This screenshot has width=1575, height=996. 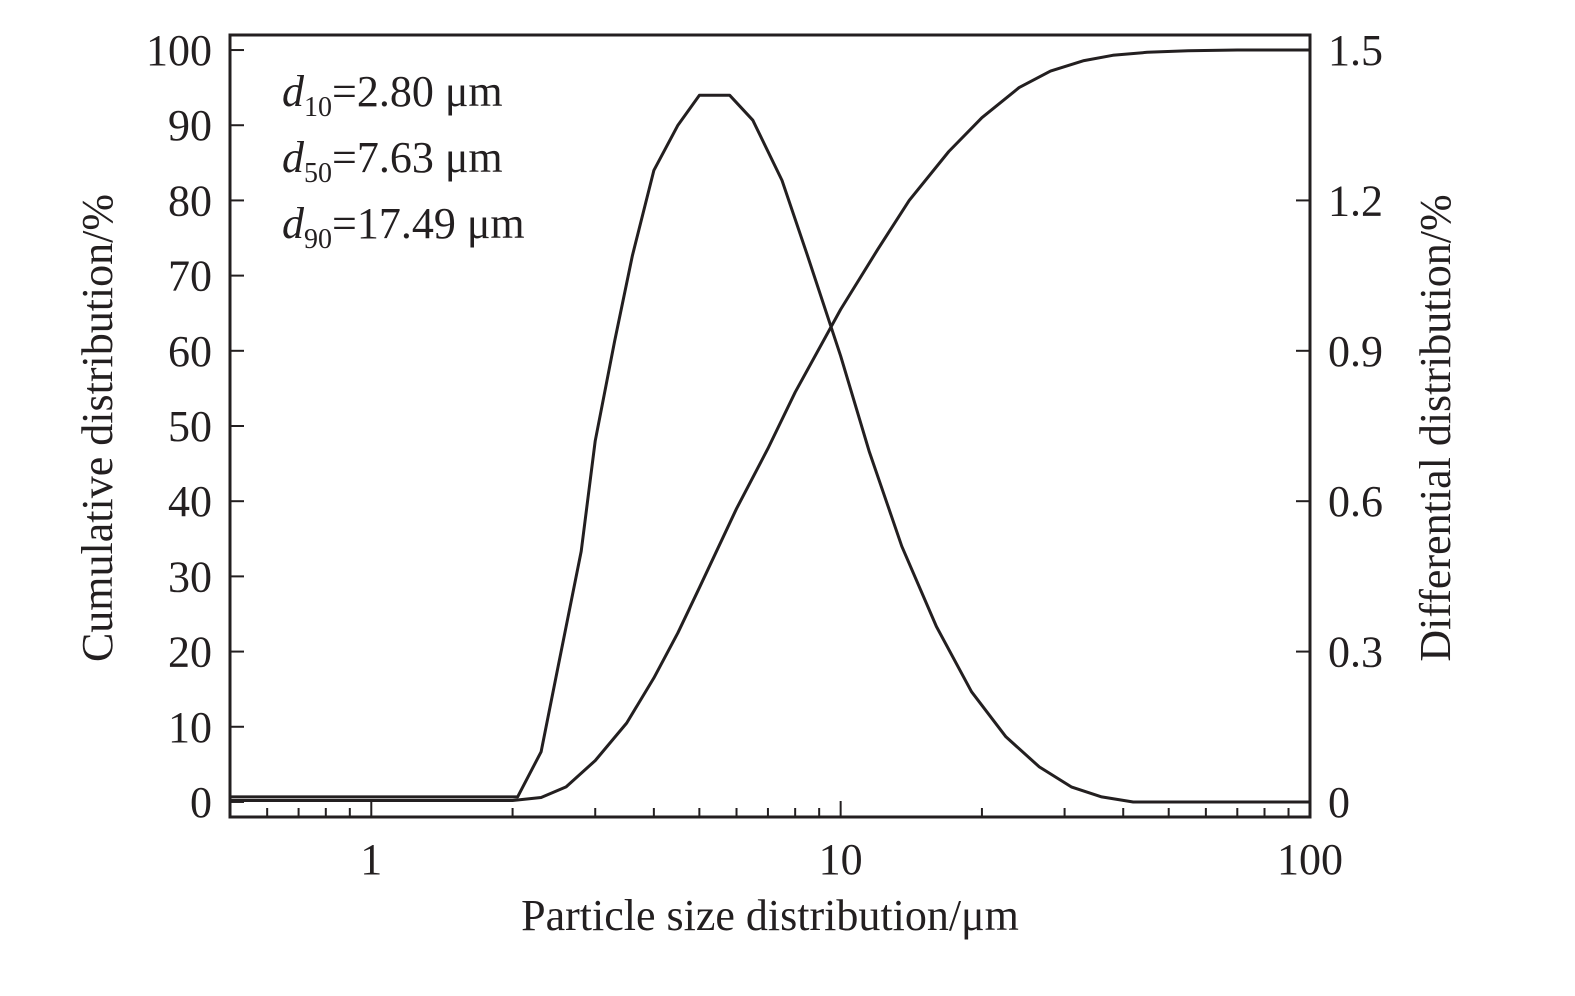 What do you see at coordinates (786, 842) in the screenshot?
I see `x-axis-ticks: 1 10 100` at bounding box center [786, 842].